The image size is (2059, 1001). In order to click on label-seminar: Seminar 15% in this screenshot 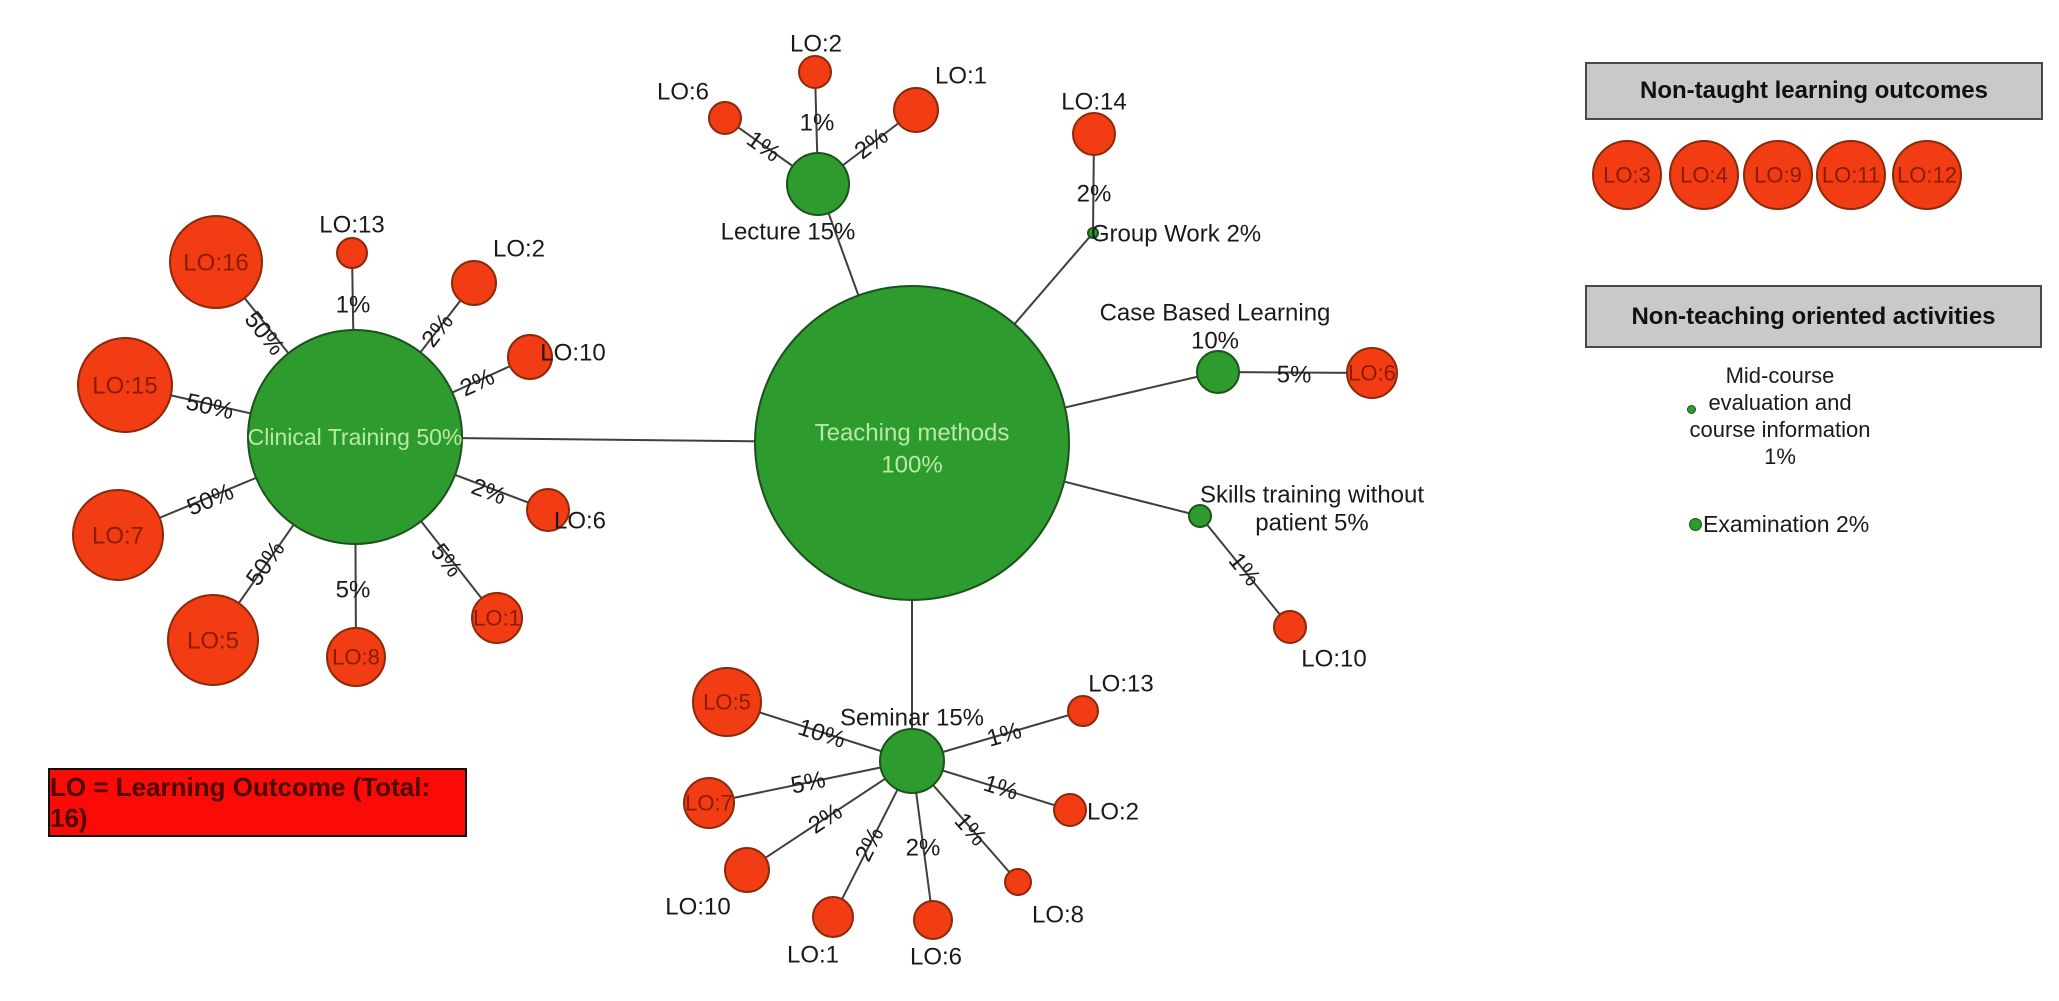, I will do `click(912, 717)`.